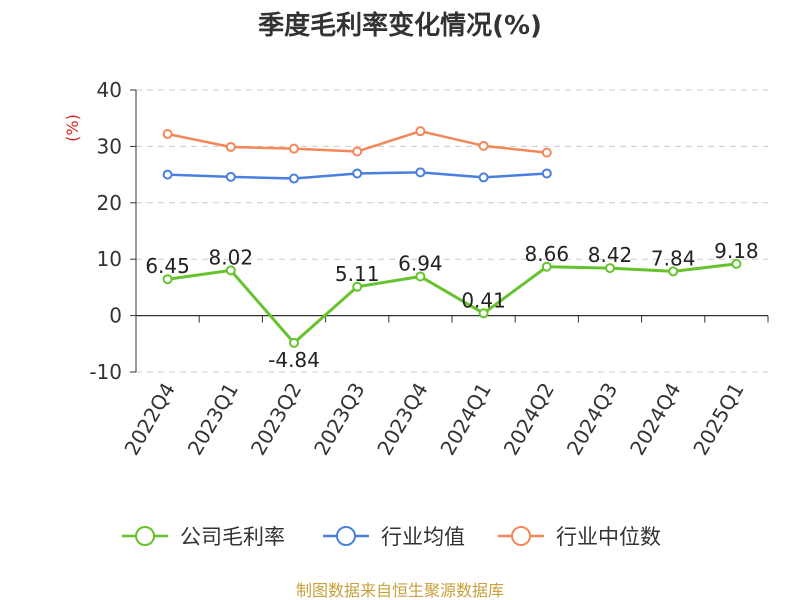 This screenshot has width=800, height=600. I want to click on data-label: 8.02, so click(231, 257).